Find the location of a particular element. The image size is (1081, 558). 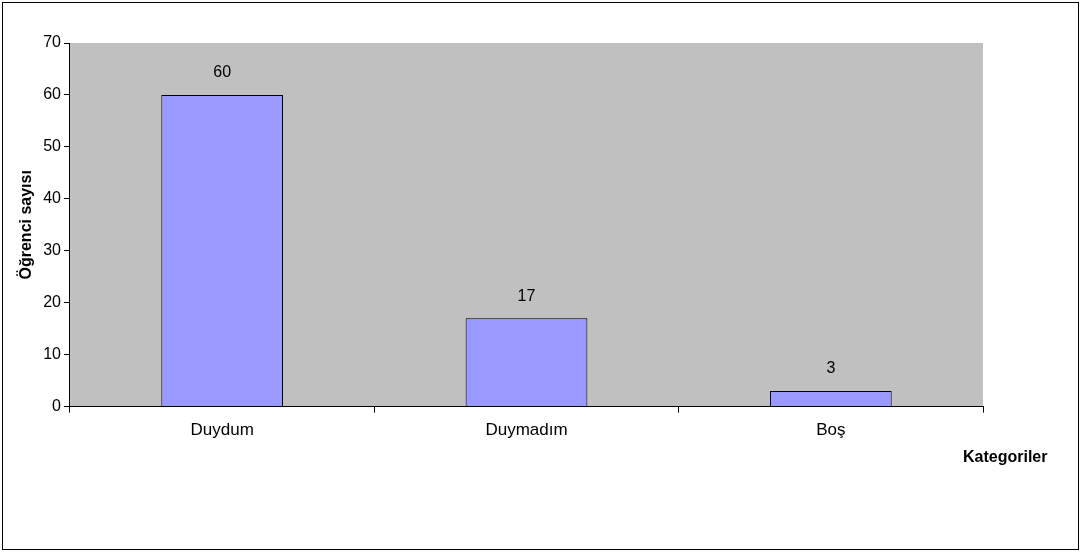

y-tick-label: 20 is located at coordinates (52, 302).